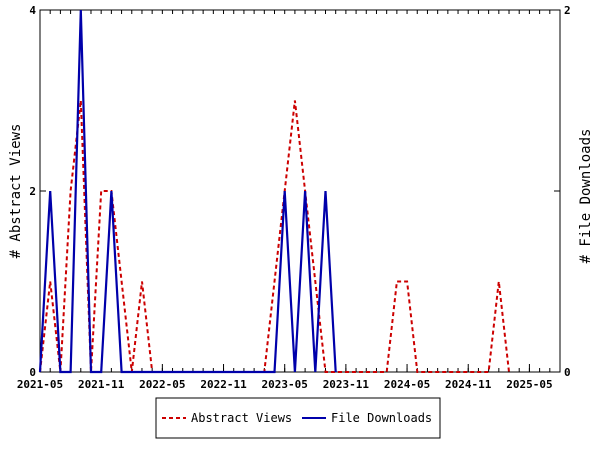 The width and height of the screenshot is (600, 450). Describe the element at coordinates (223, 384) in the screenshot. I see `x-tick-label: 2022-11` at that location.